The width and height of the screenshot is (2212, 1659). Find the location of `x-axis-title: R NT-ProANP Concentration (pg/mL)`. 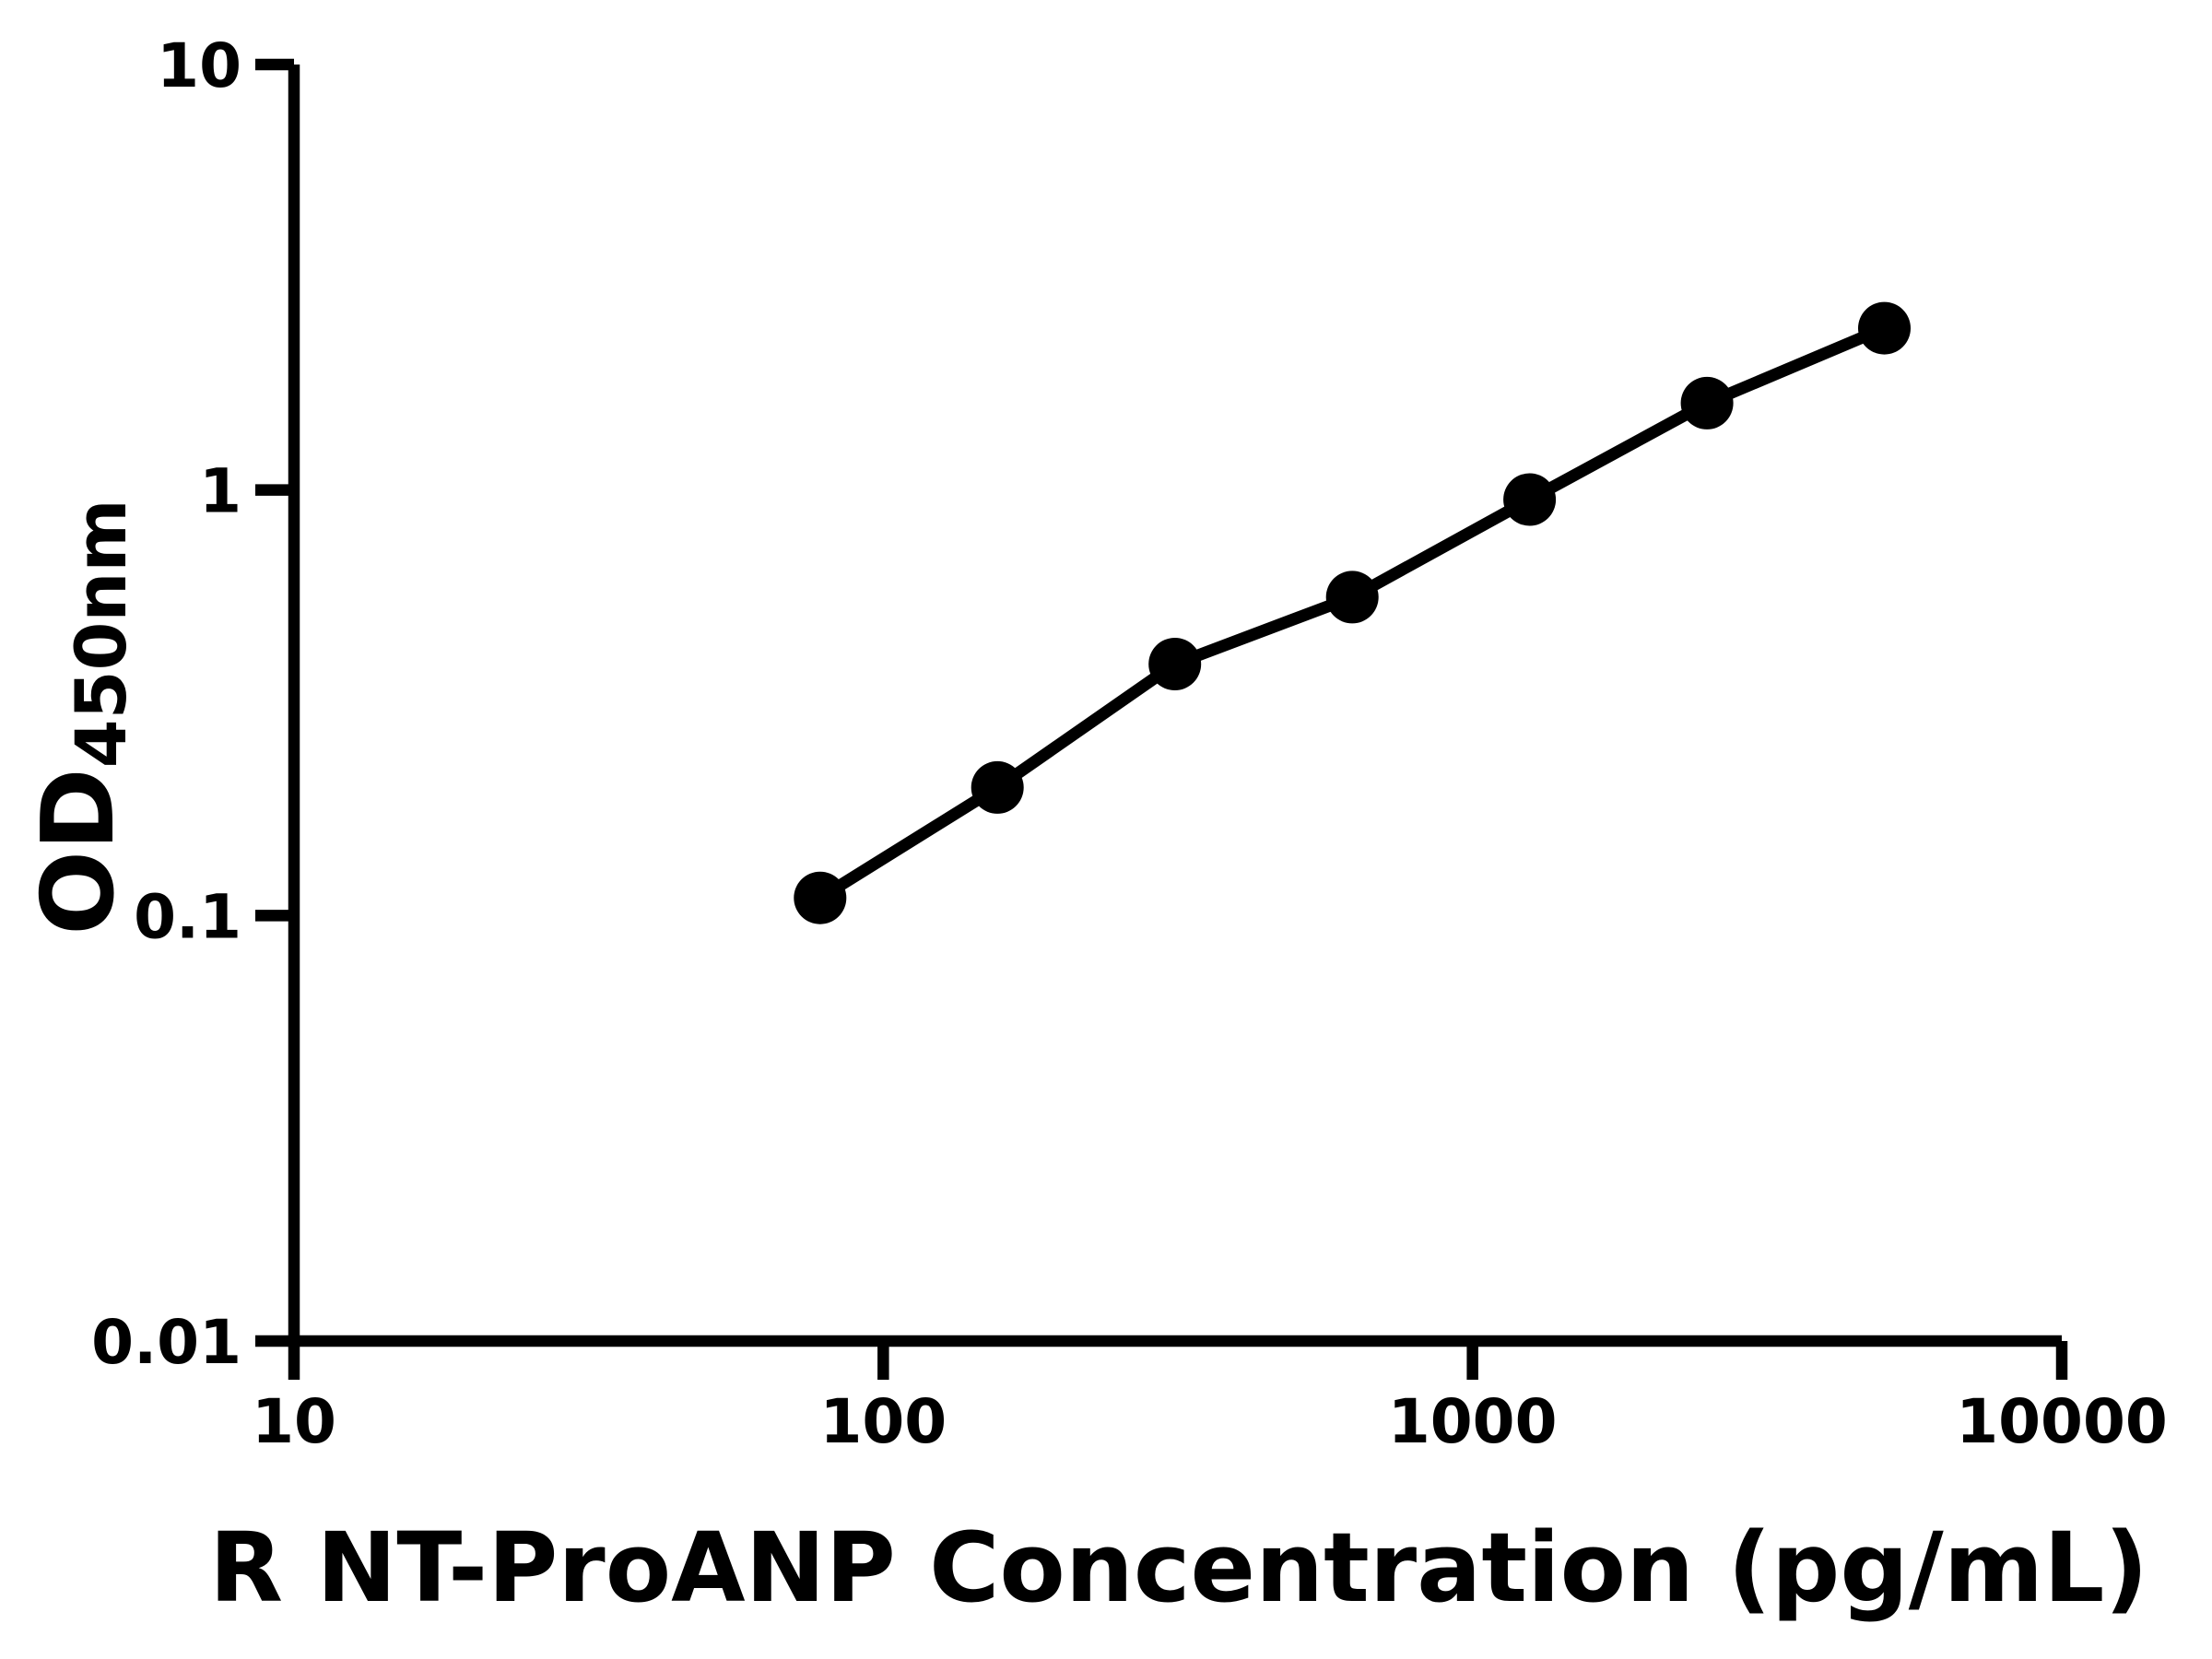

x-axis-title: R NT-ProANP Concentration (pg/mL) is located at coordinates (1178, 1568).